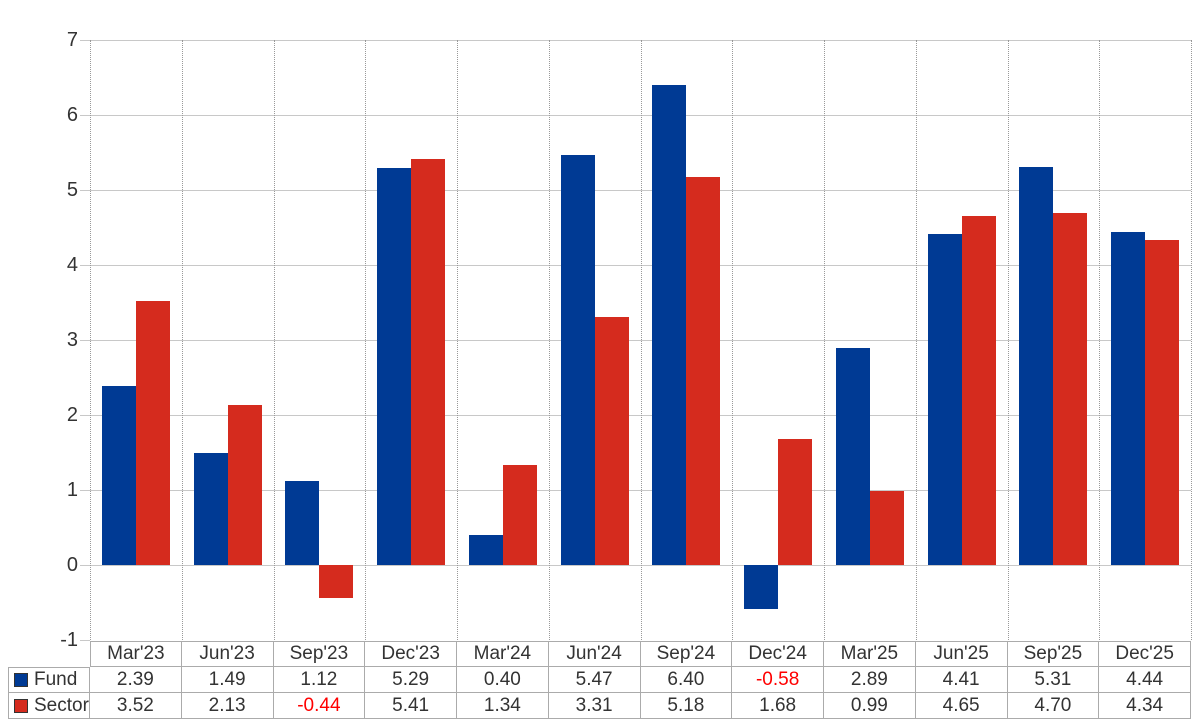 Image resolution: width=1200 pixels, height=720 pixels. What do you see at coordinates (870, 654) in the screenshot?
I see `header-cell: Mar'25` at bounding box center [870, 654].